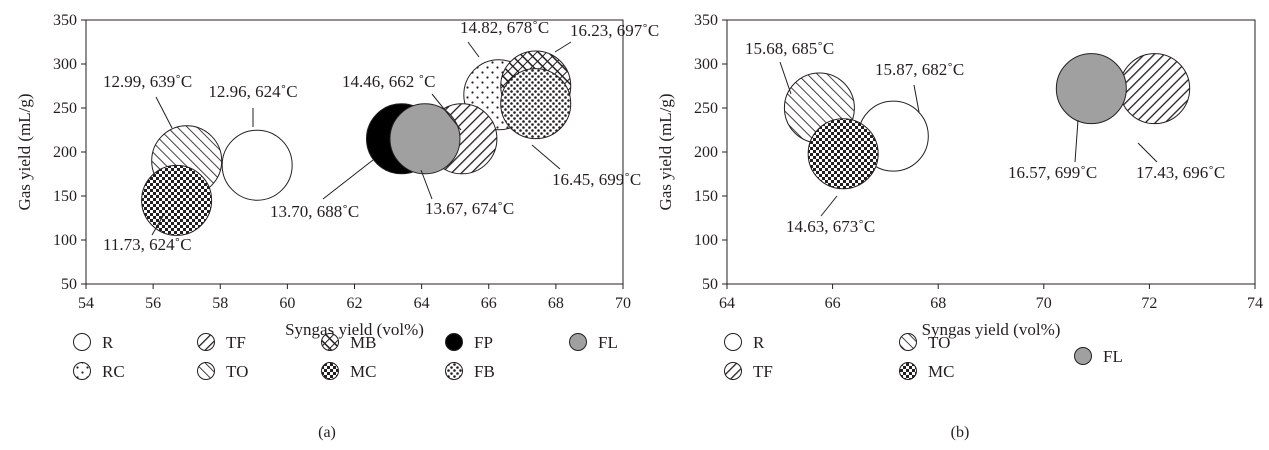 The width and height of the screenshot is (1269, 450). What do you see at coordinates (923, 357) in the screenshot?
I see `legend: R TO FL TF MC` at bounding box center [923, 357].